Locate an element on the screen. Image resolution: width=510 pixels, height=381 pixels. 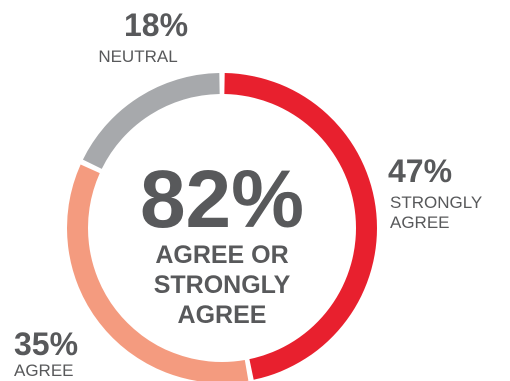
center-percentage: 82% is located at coordinates (222, 199).